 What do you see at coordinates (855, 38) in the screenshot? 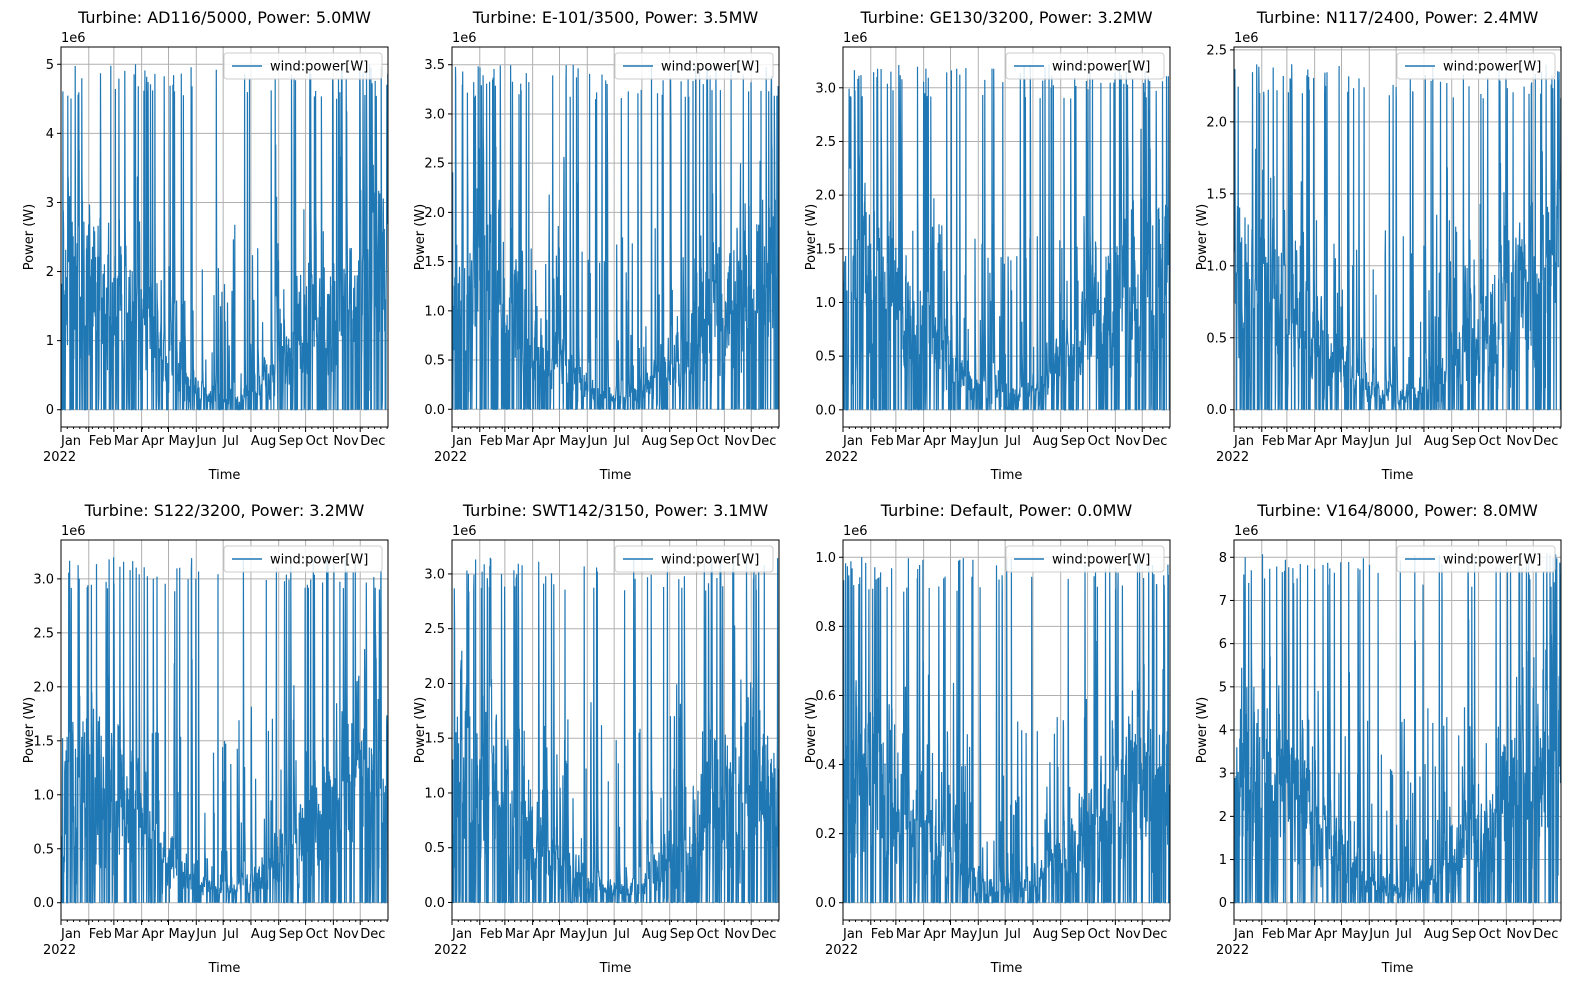
I see `y-offset-label: 1e6` at bounding box center [855, 38].